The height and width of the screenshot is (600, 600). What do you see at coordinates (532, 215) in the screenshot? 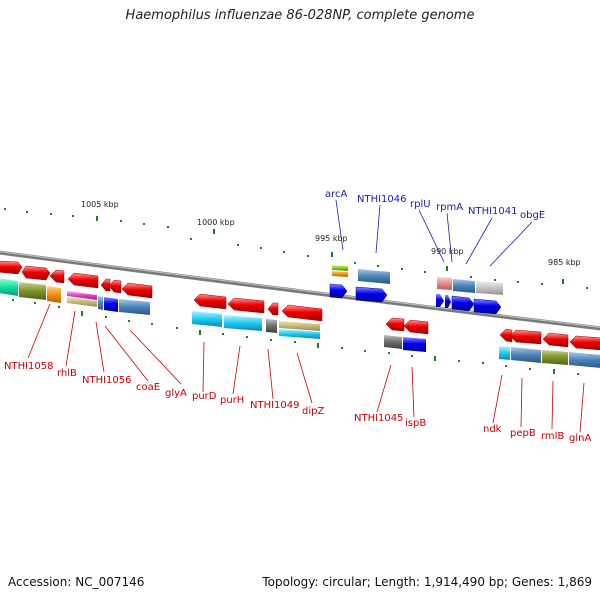
I see `gene-label-obgE: obgE` at bounding box center [532, 215].